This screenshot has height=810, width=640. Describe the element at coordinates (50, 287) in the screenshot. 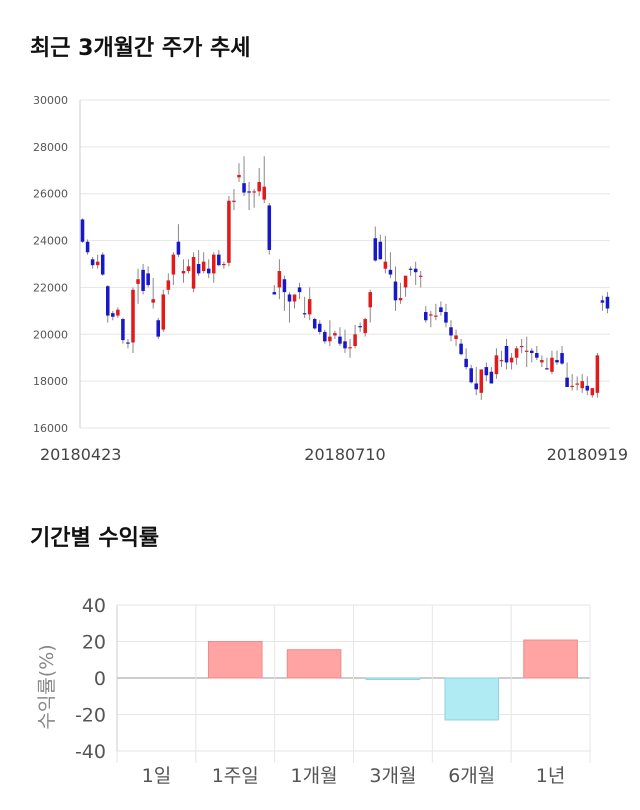

I see `y-tick-label: 22000` at that location.